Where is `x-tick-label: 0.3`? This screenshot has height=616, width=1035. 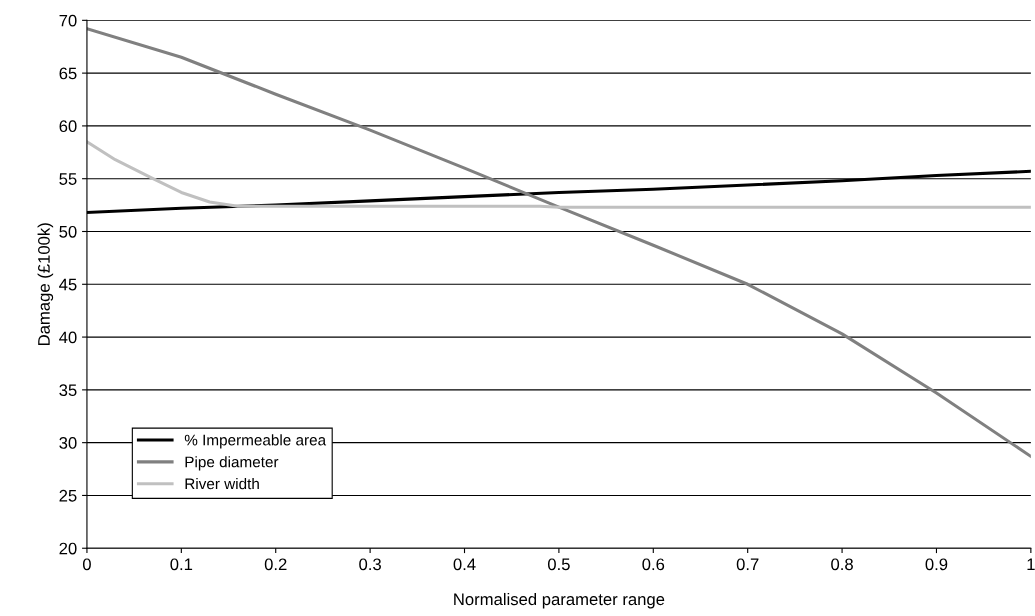
x-tick-label: 0.3 is located at coordinates (370, 564).